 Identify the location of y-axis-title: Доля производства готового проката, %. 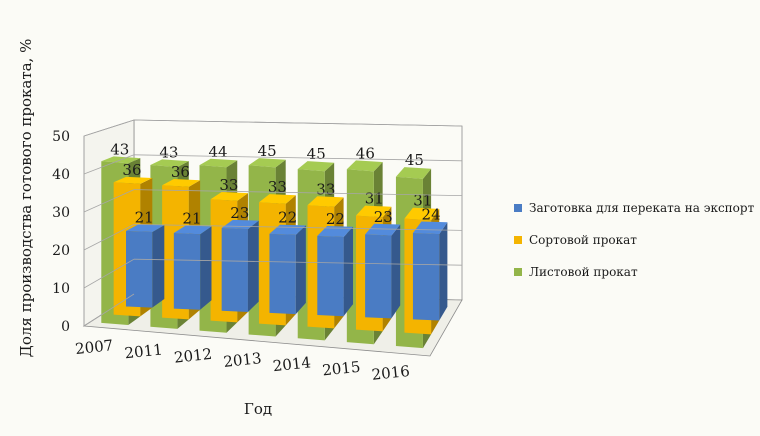
(26, 198).